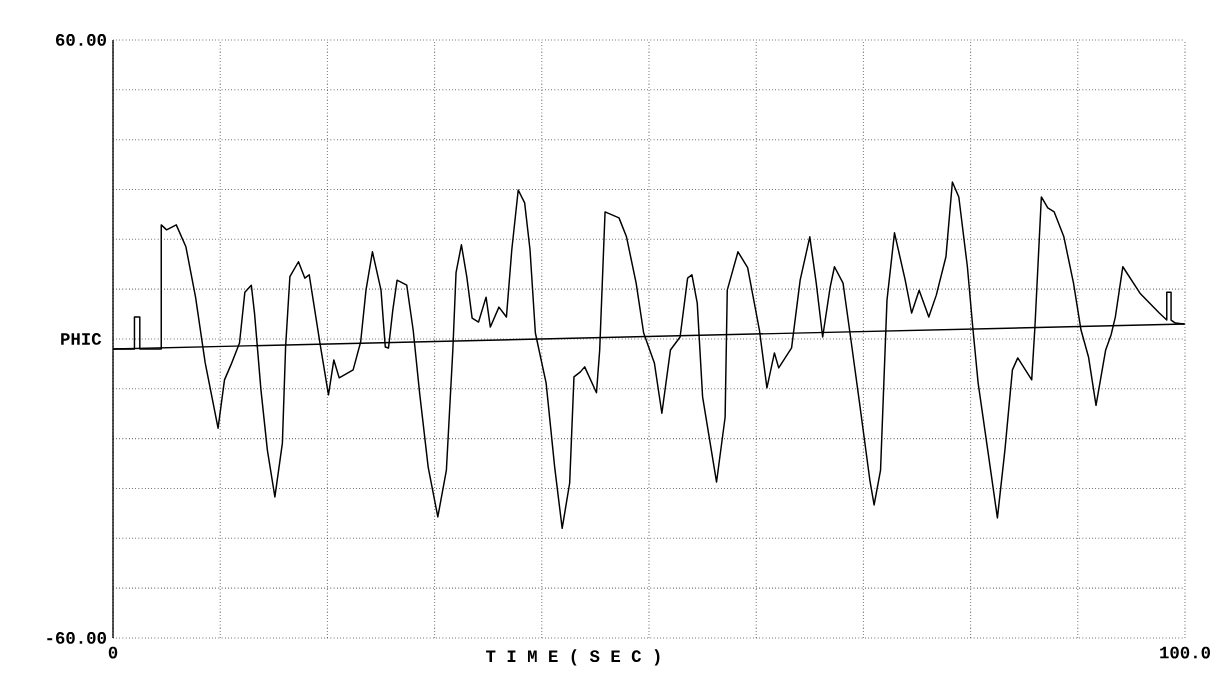 The width and height of the screenshot is (1220, 692). I want to click on y-tick-label: -60.00, so click(76, 638).